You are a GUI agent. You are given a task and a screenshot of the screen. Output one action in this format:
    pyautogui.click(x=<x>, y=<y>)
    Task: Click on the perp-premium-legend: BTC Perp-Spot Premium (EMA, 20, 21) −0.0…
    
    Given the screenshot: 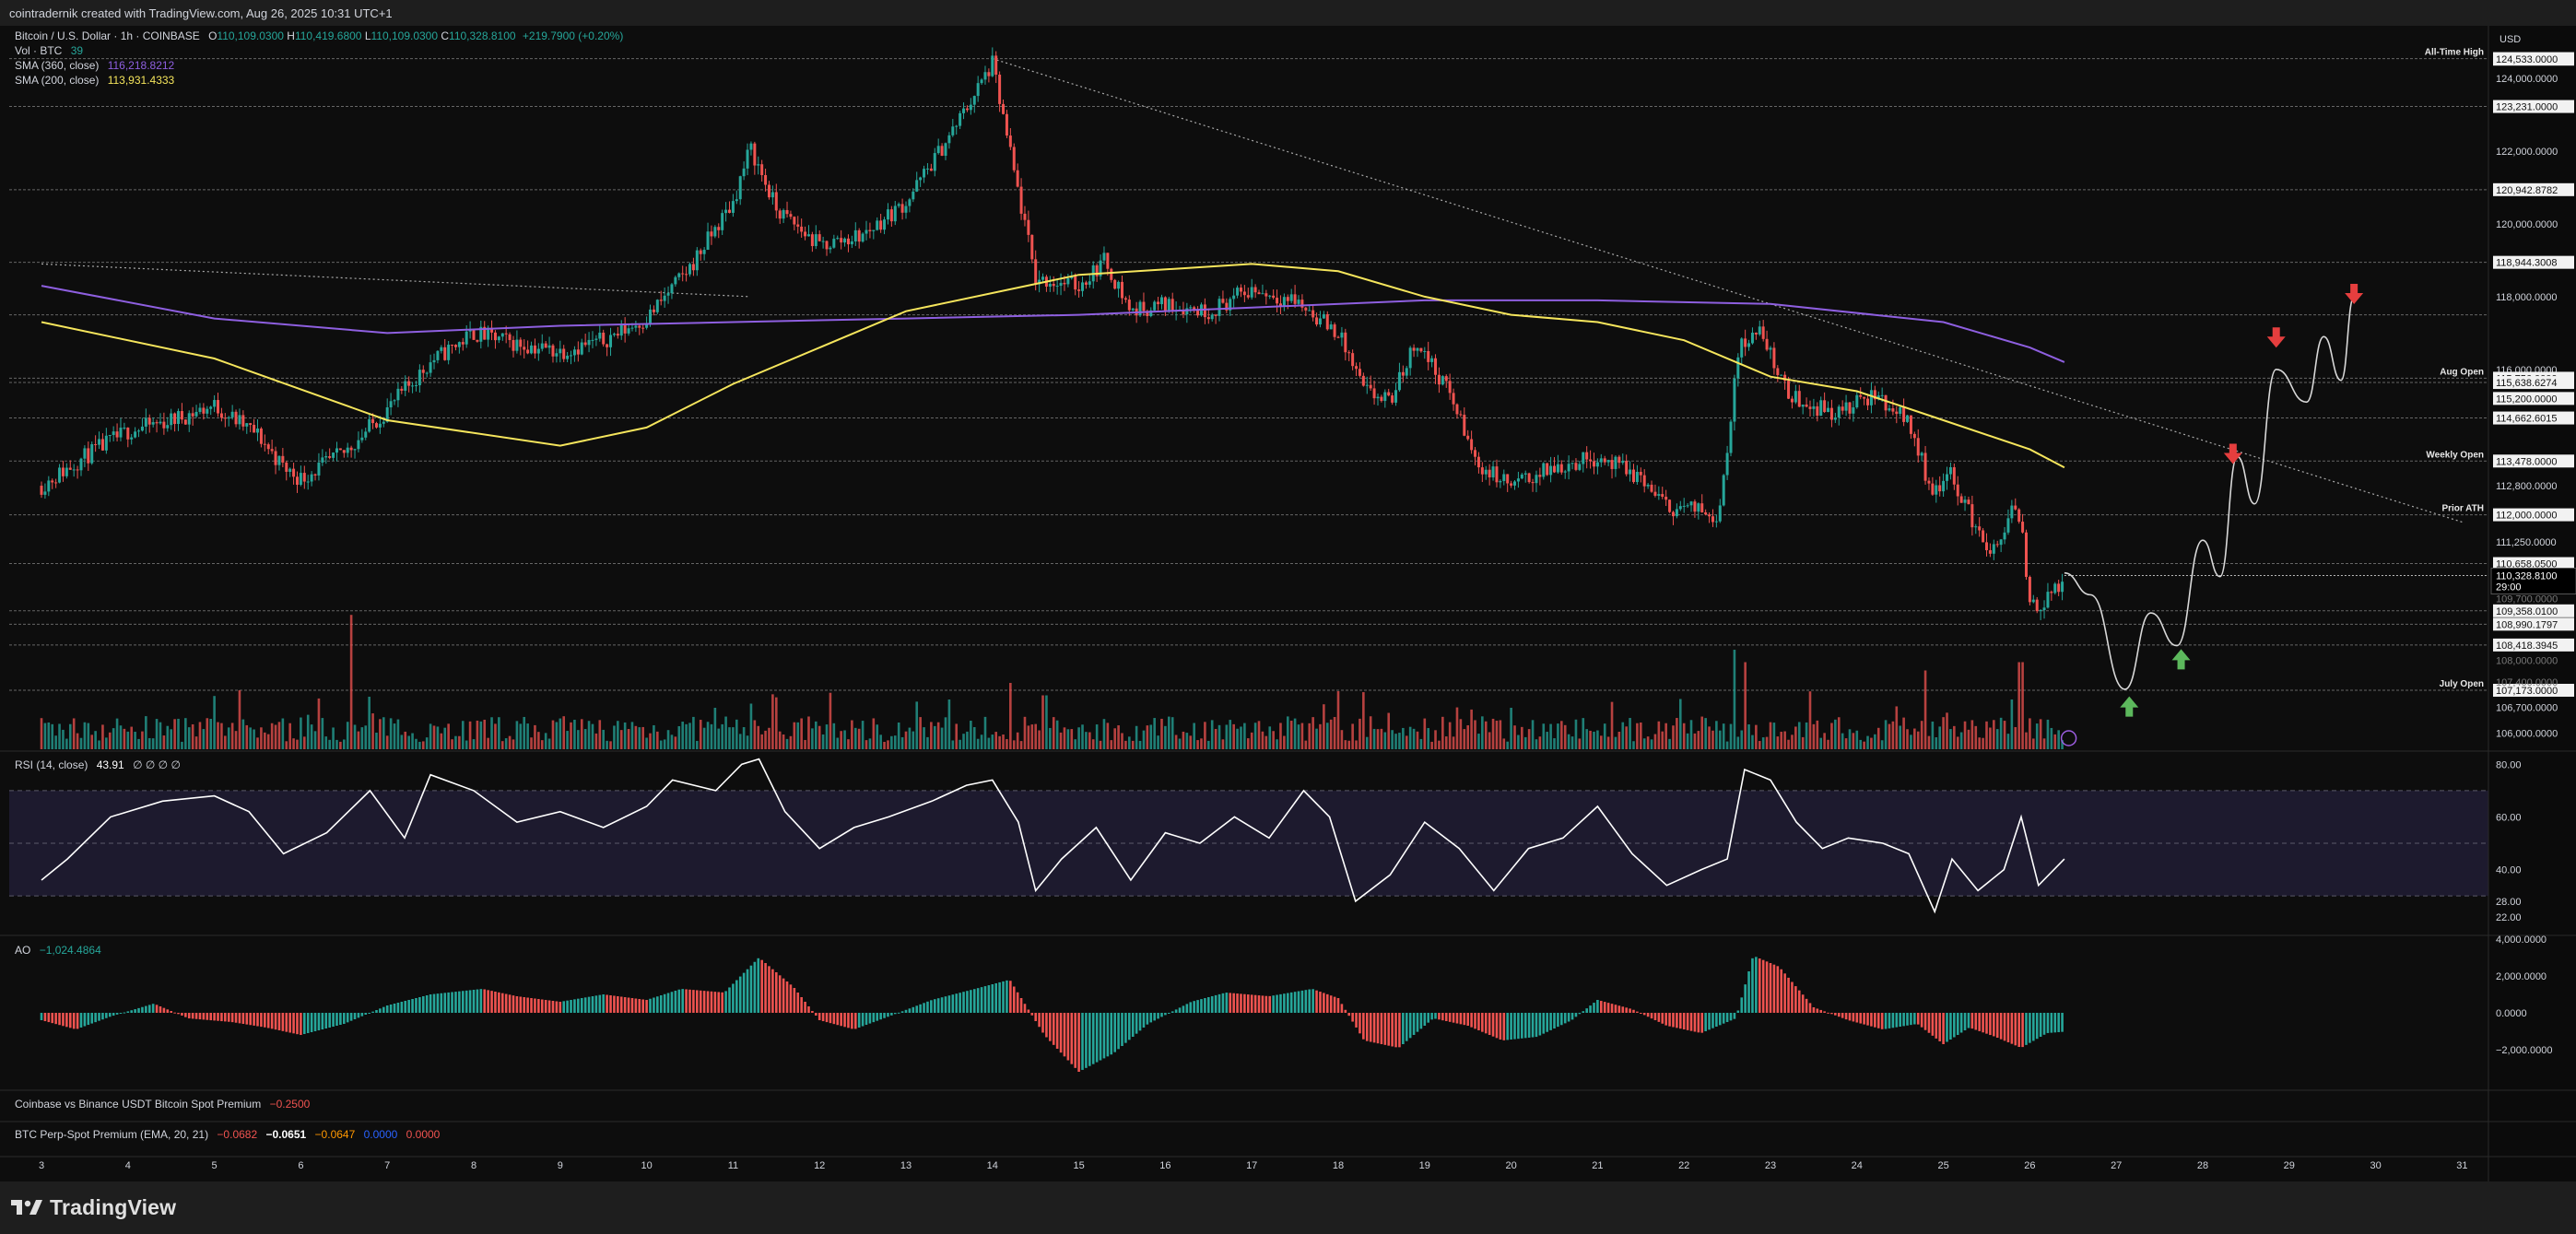 What is the action you would take?
    pyautogui.click(x=228, y=1134)
    